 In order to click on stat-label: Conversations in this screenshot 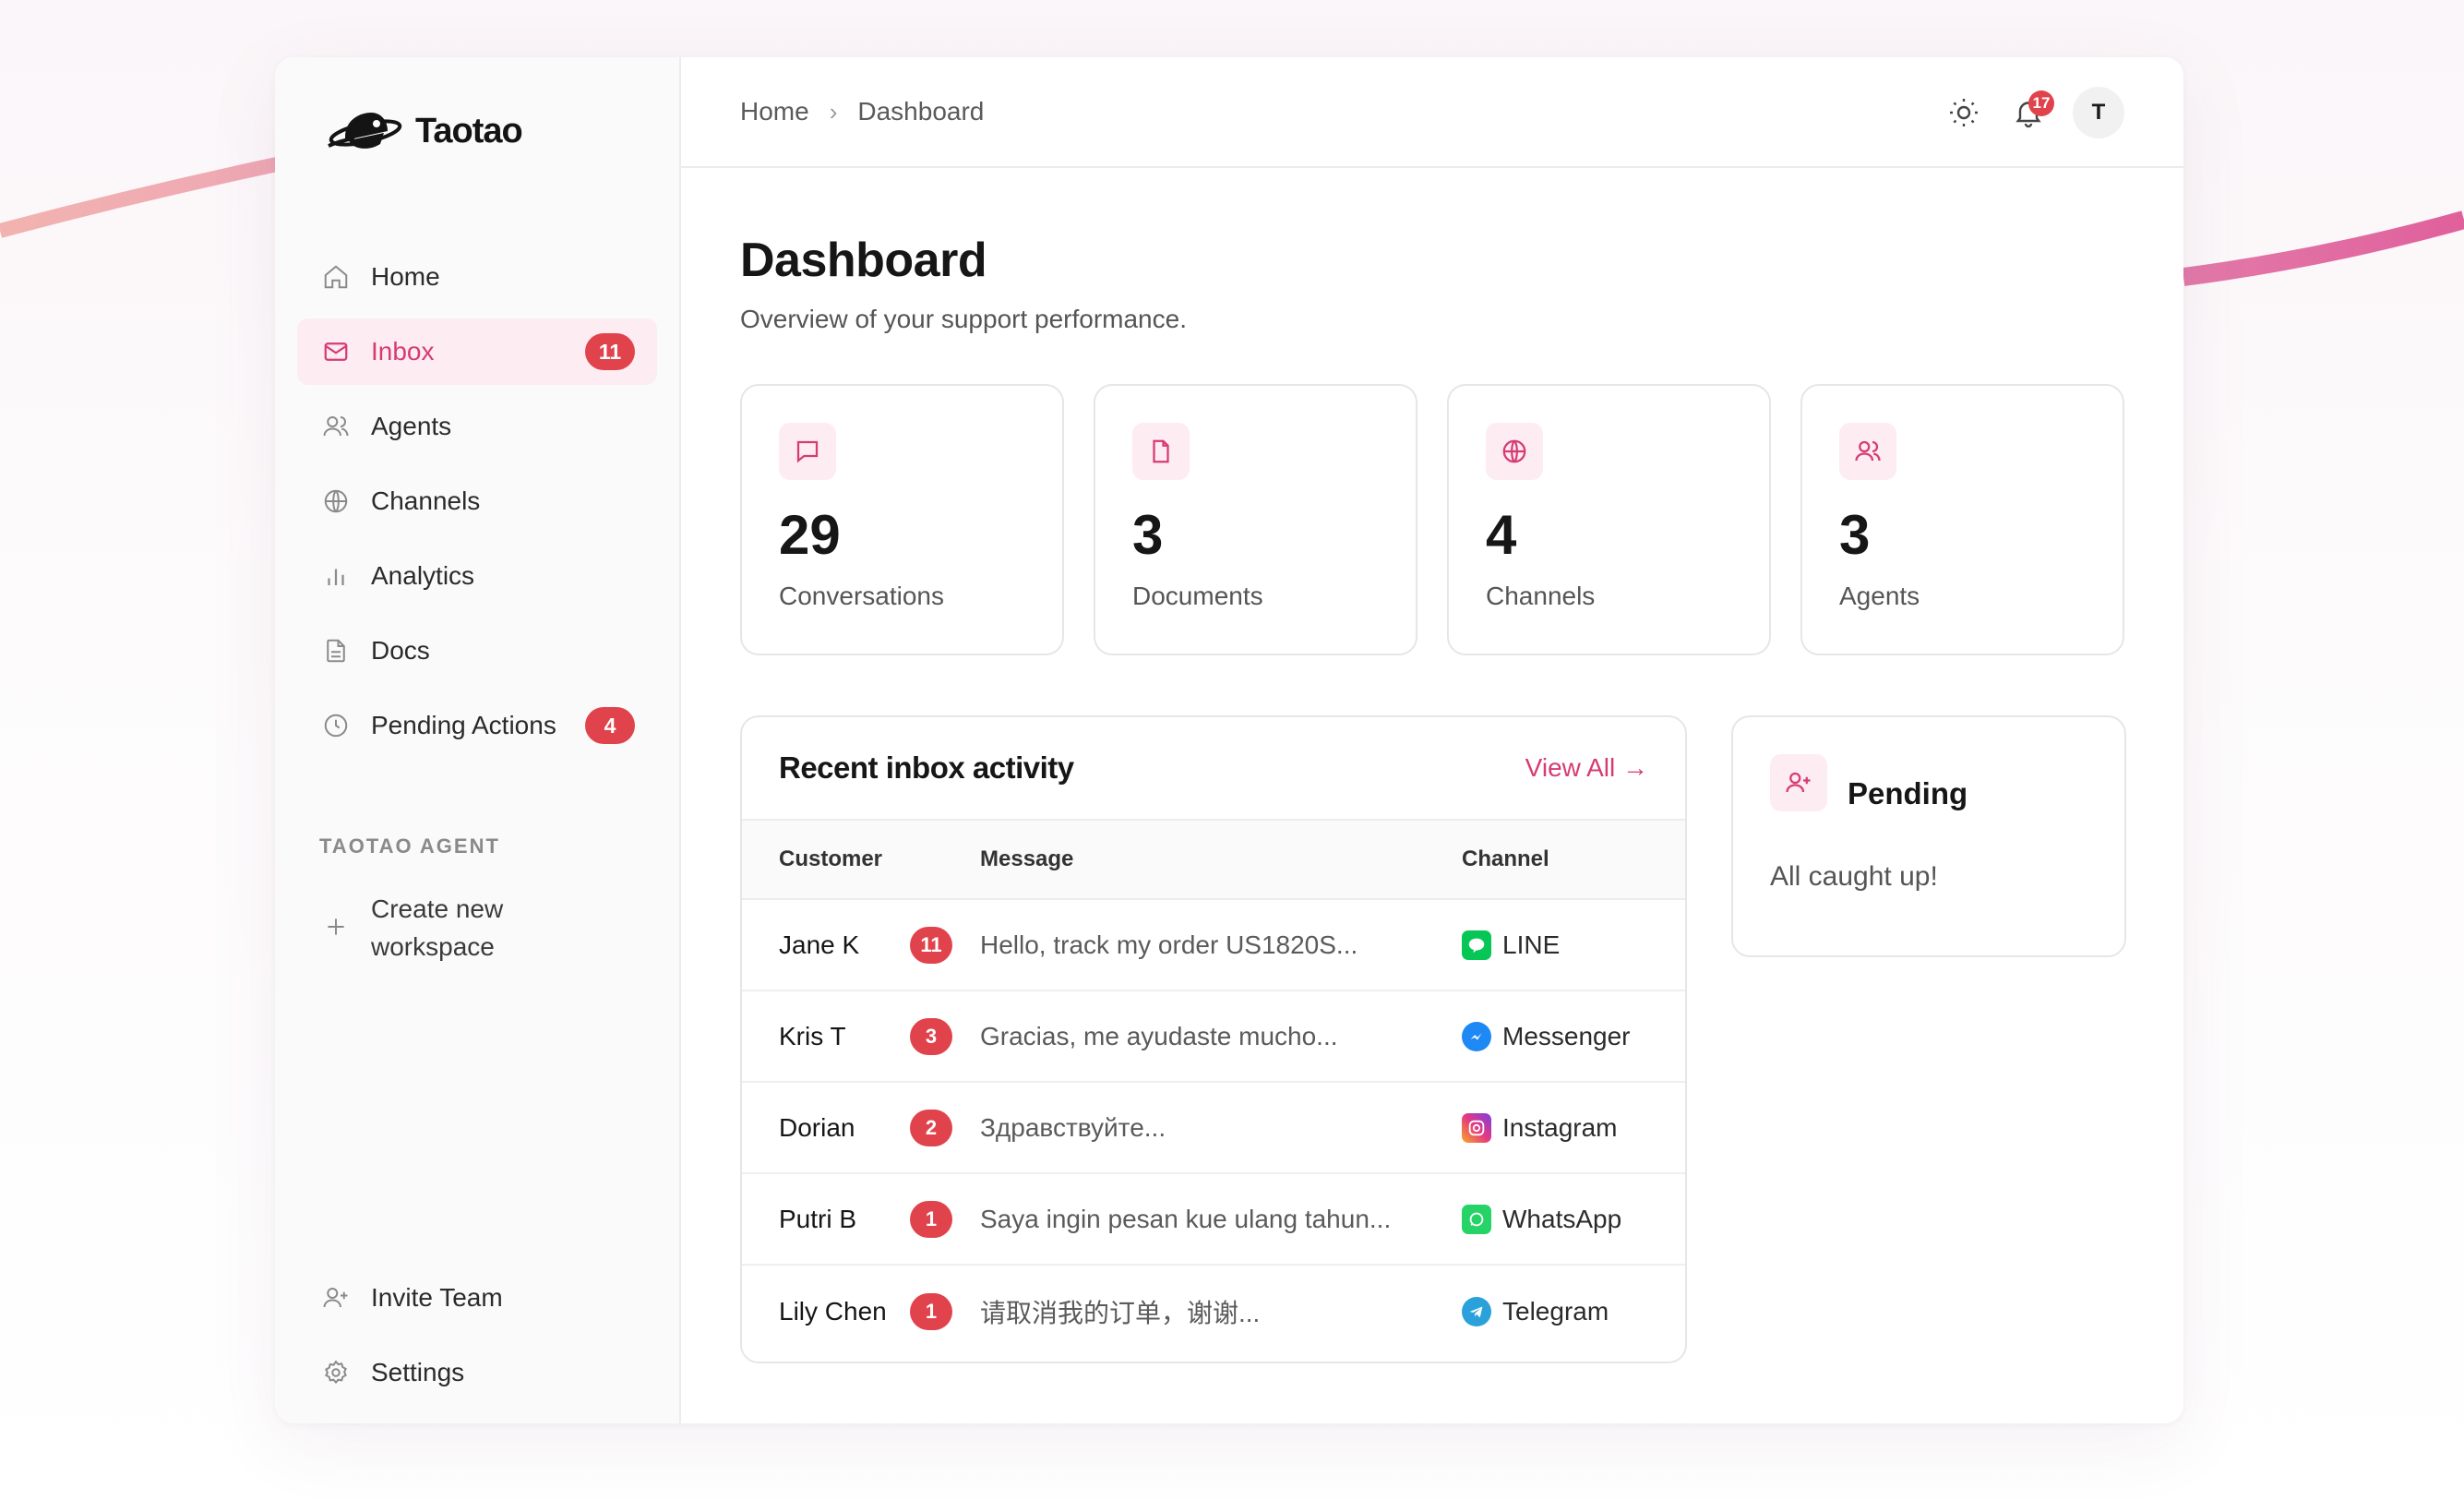, I will do `click(861, 596)`.